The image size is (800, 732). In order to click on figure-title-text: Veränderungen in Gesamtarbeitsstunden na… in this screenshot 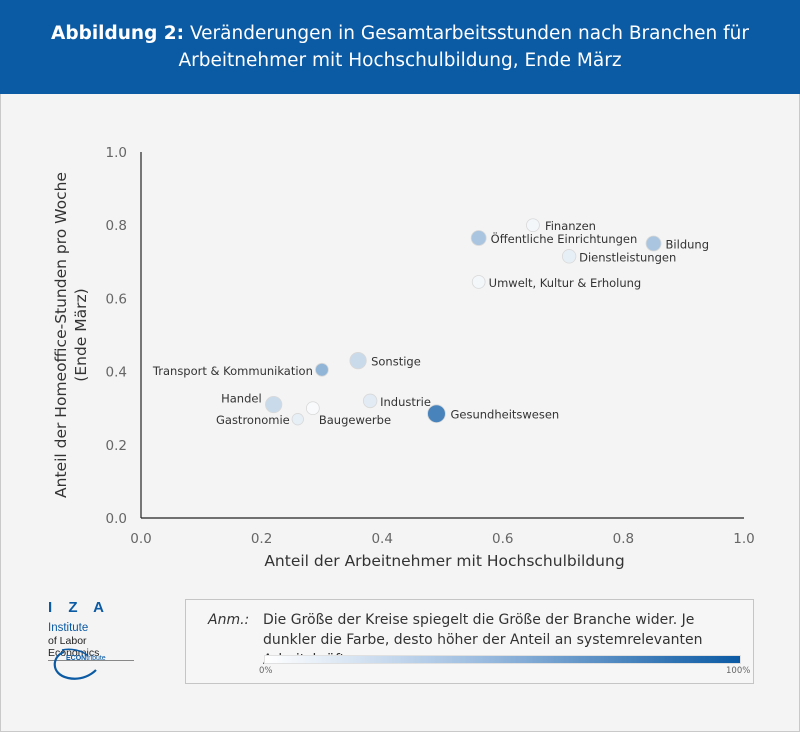, I will do `click(469, 33)`.